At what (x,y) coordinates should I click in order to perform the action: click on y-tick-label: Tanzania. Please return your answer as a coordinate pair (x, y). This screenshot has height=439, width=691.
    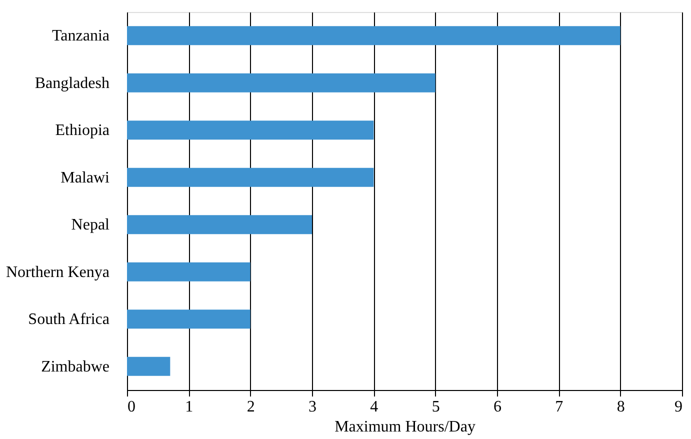
    Looking at the image, I should click on (81, 36).